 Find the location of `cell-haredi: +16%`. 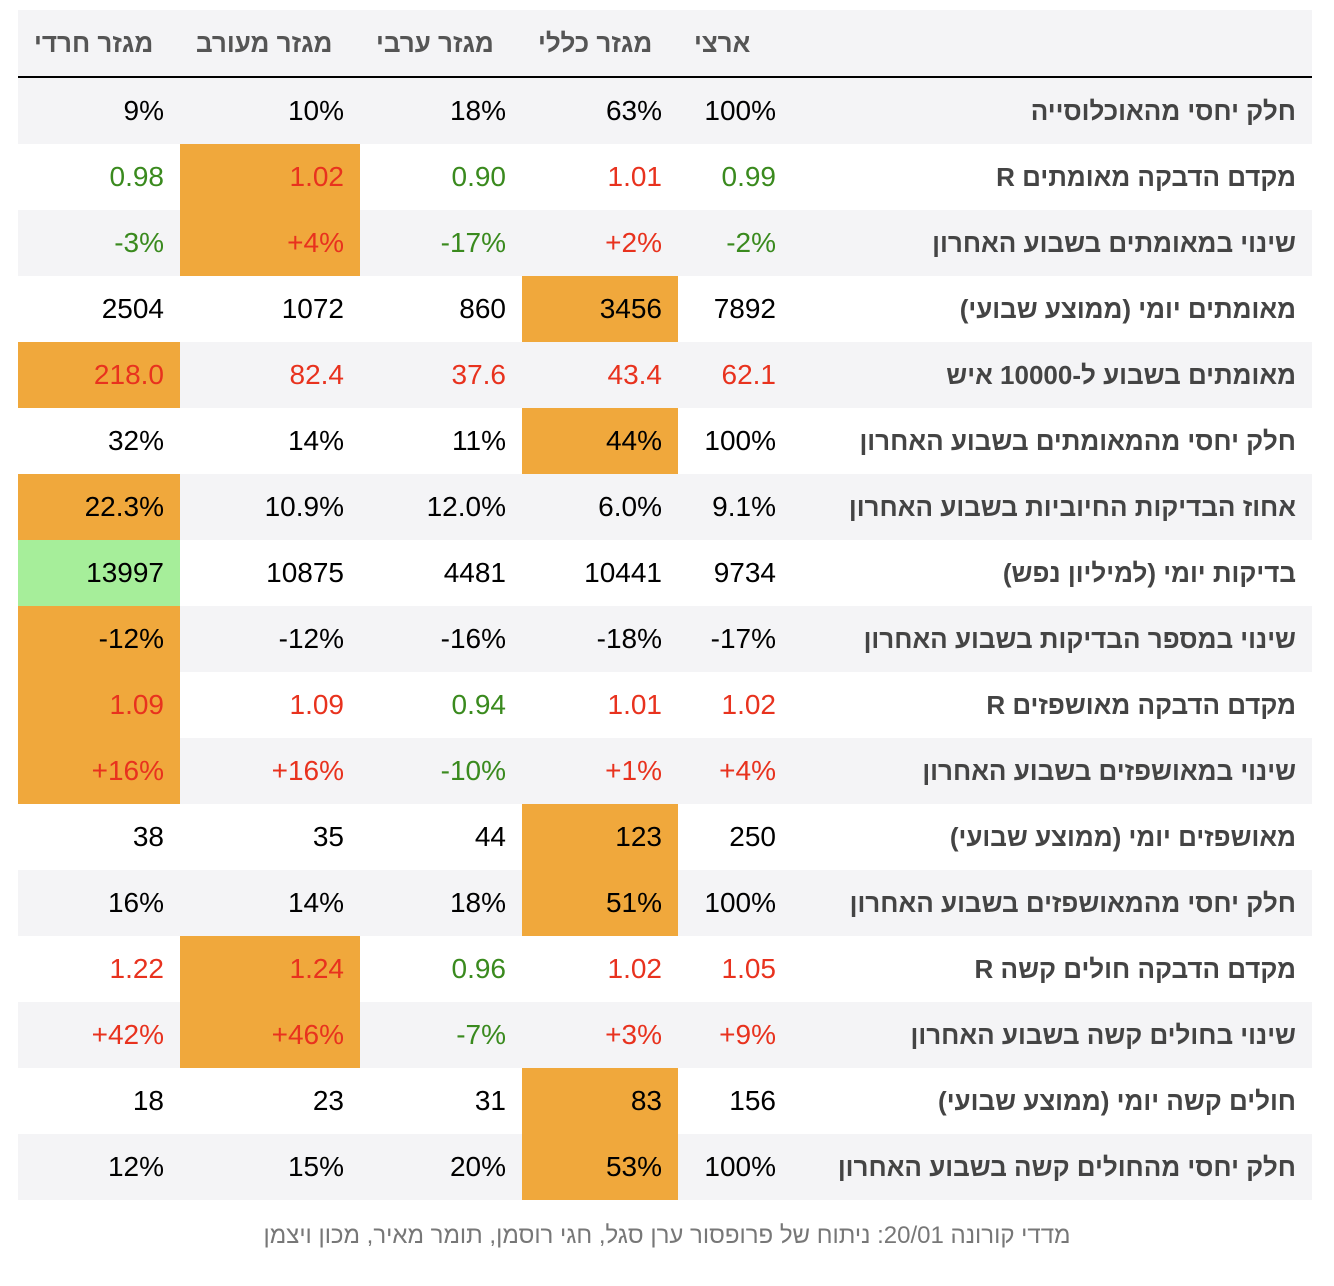

cell-haredi: +16% is located at coordinates (99, 771).